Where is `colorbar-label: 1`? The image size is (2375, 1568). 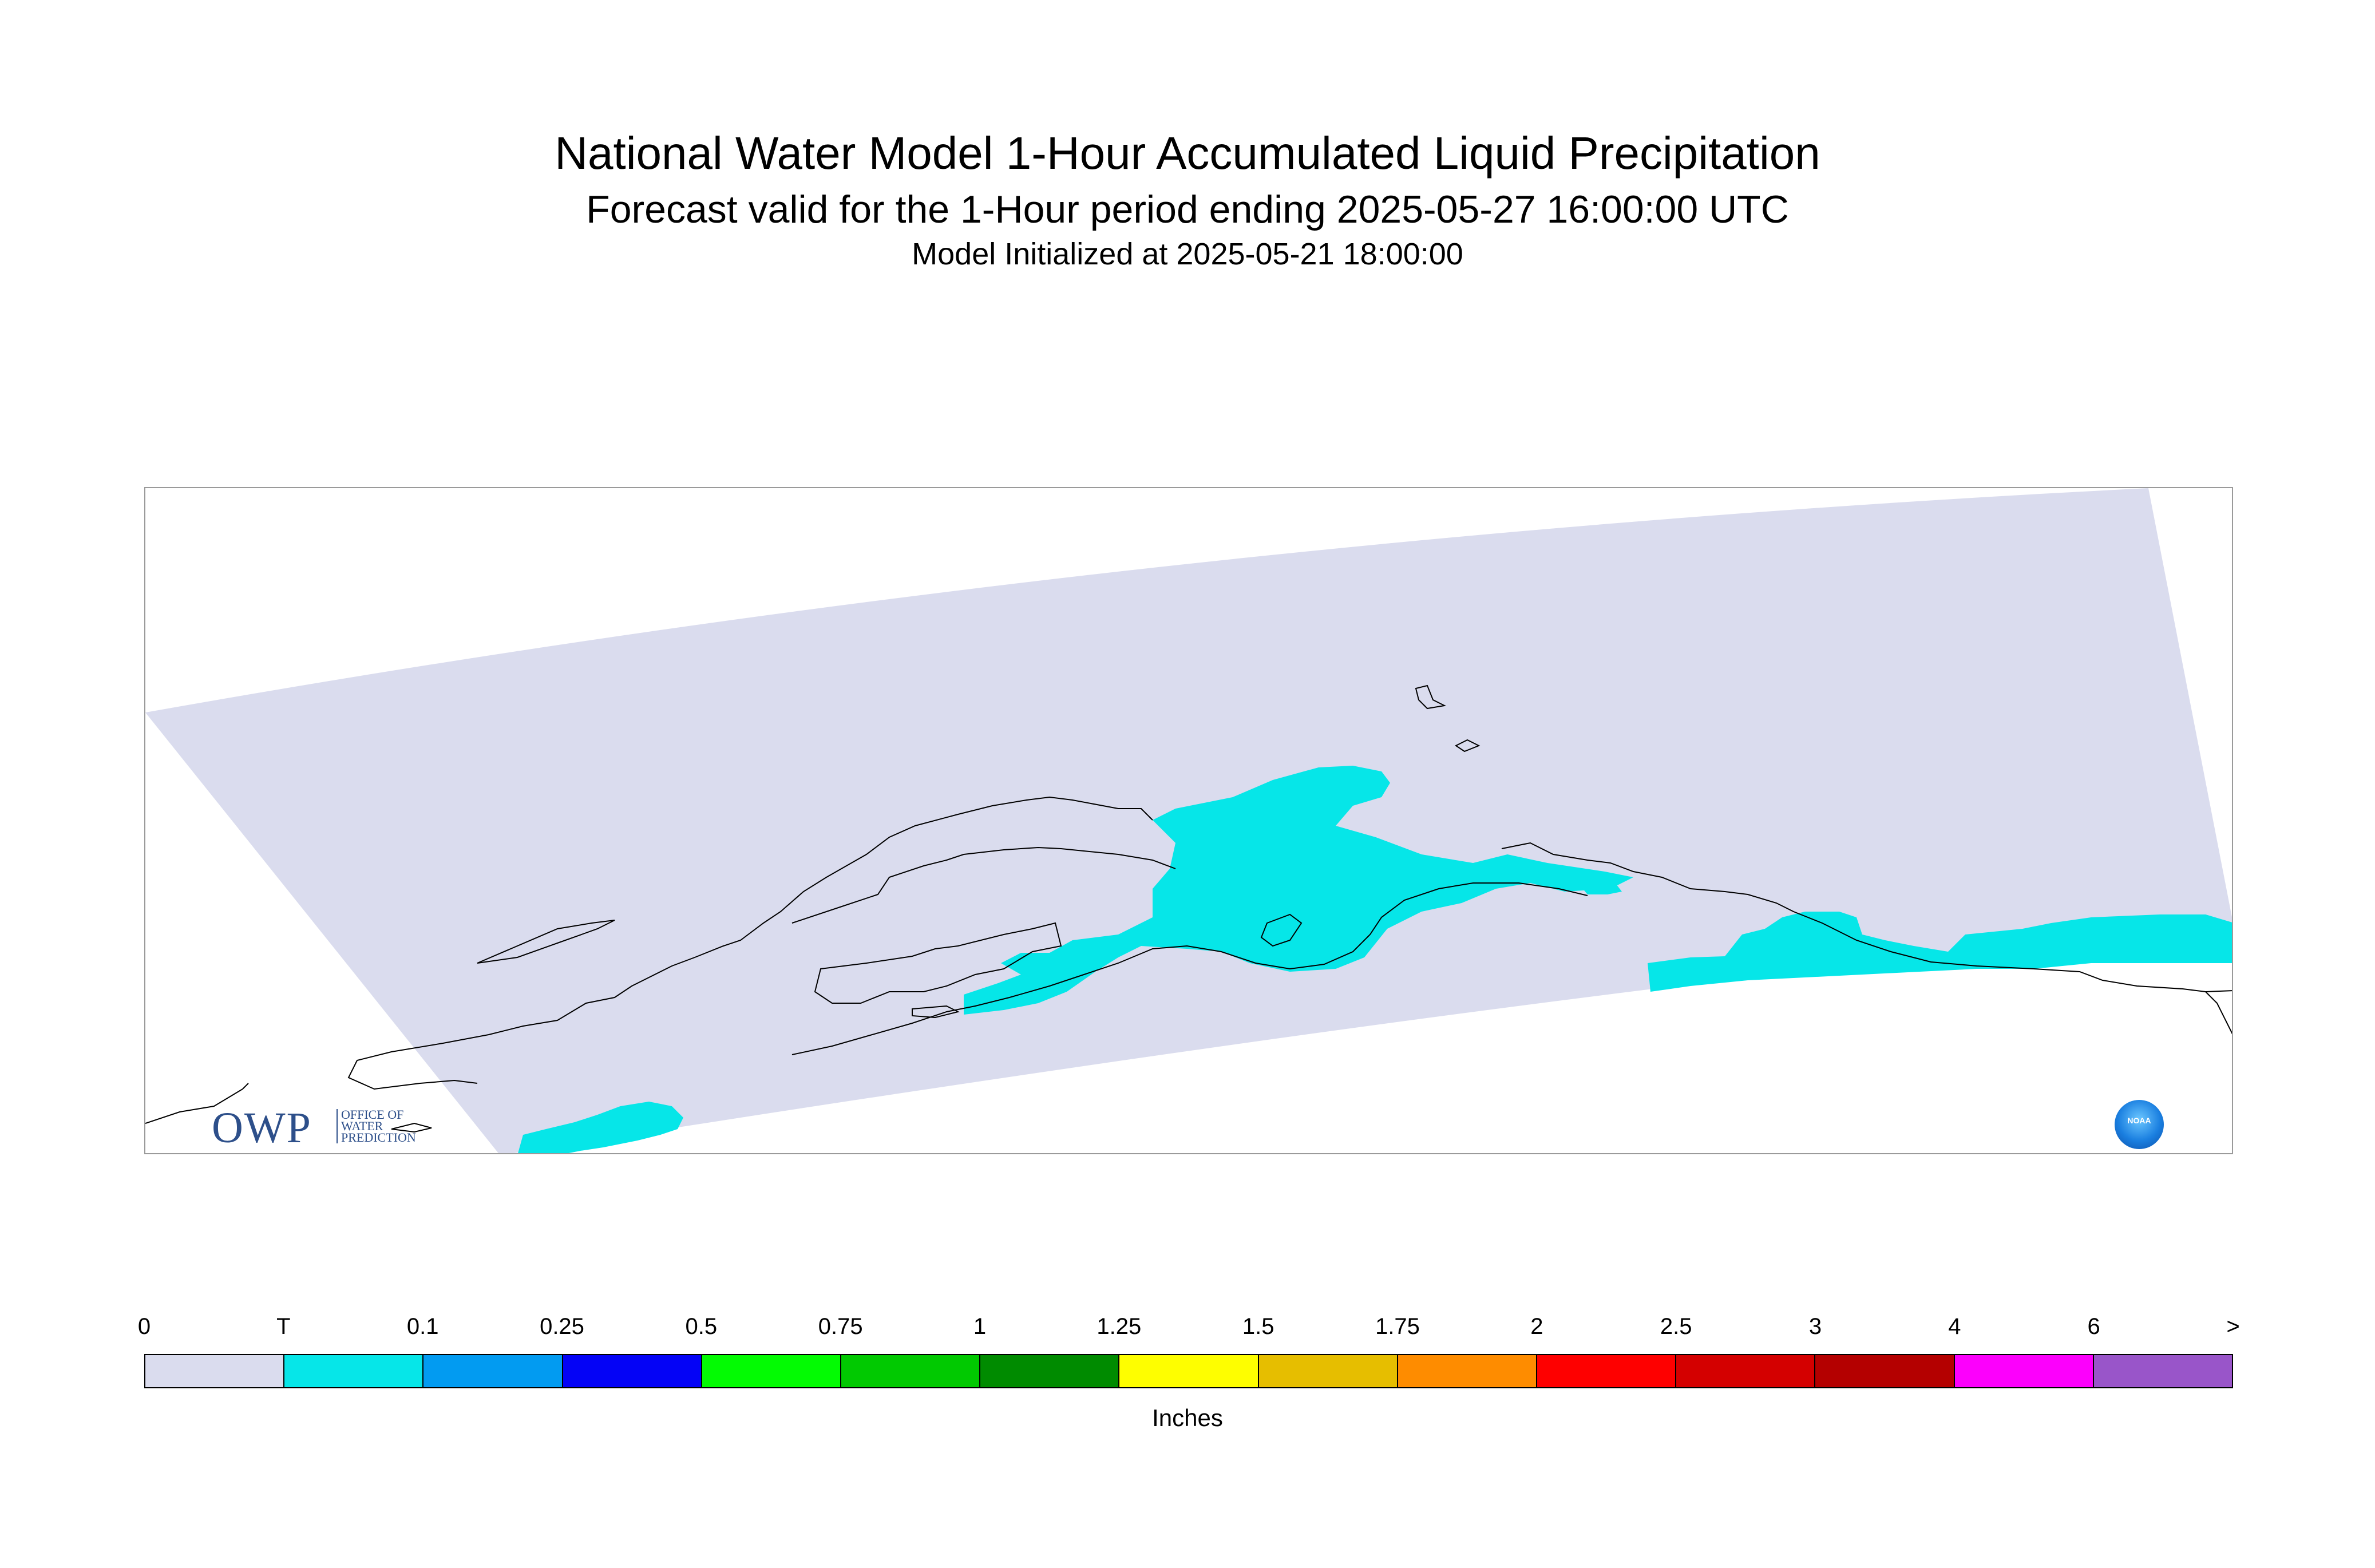 colorbar-label: 1 is located at coordinates (980, 1326).